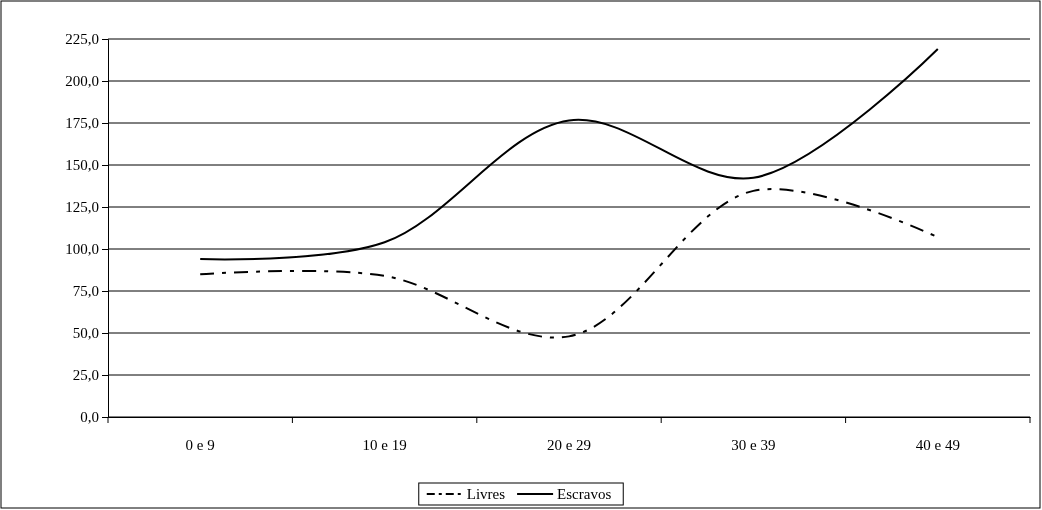  What do you see at coordinates (85, 375) in the screenshot?
I see `y-tick-label: 25,0` at bounding box center [85, 375].